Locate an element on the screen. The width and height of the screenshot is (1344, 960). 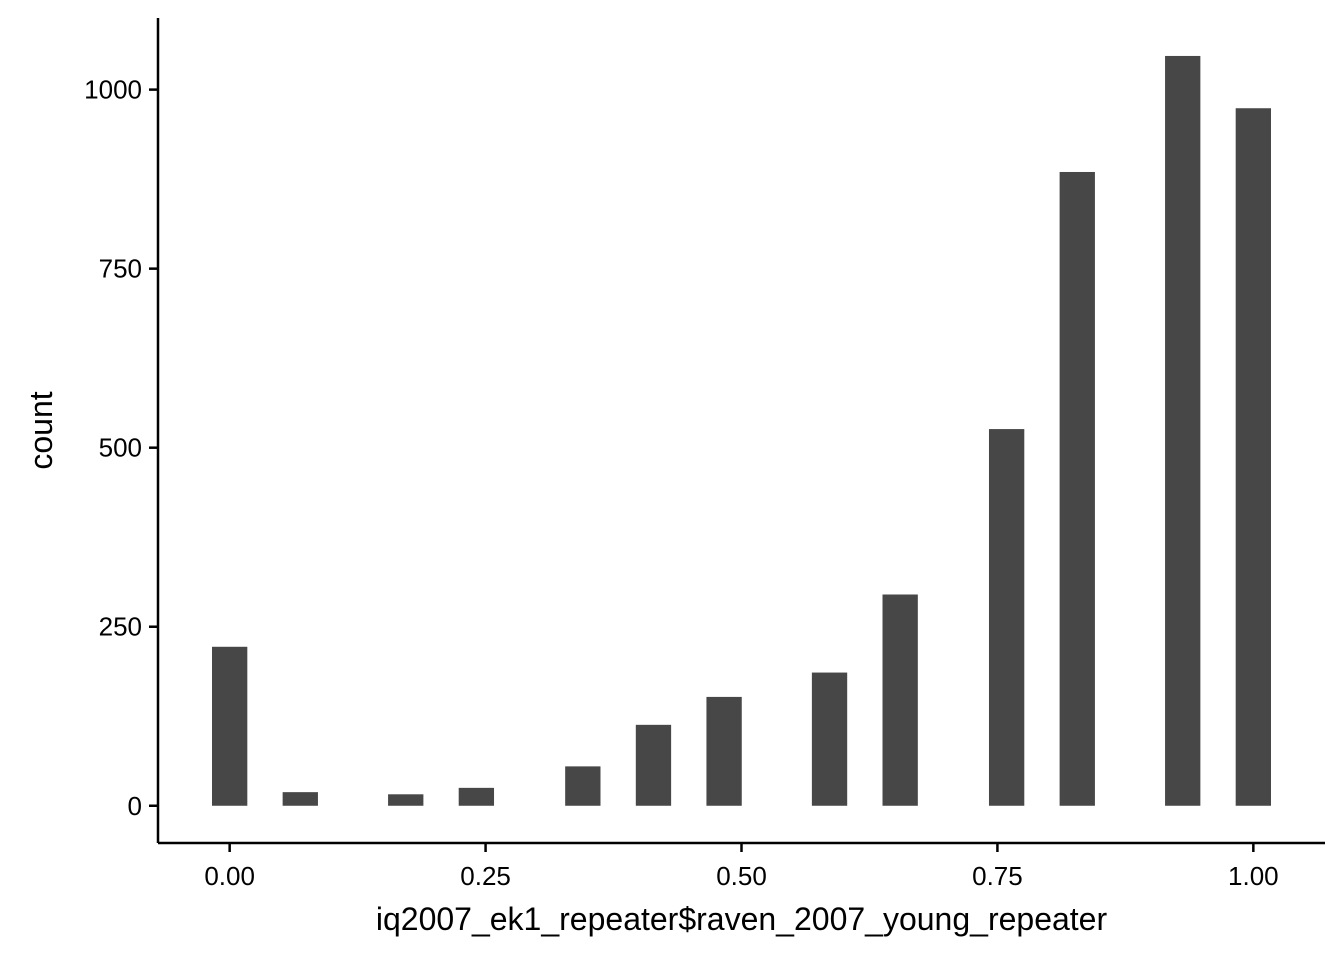
y-tick-label-3: 750 is located at coordinates (120, 269).